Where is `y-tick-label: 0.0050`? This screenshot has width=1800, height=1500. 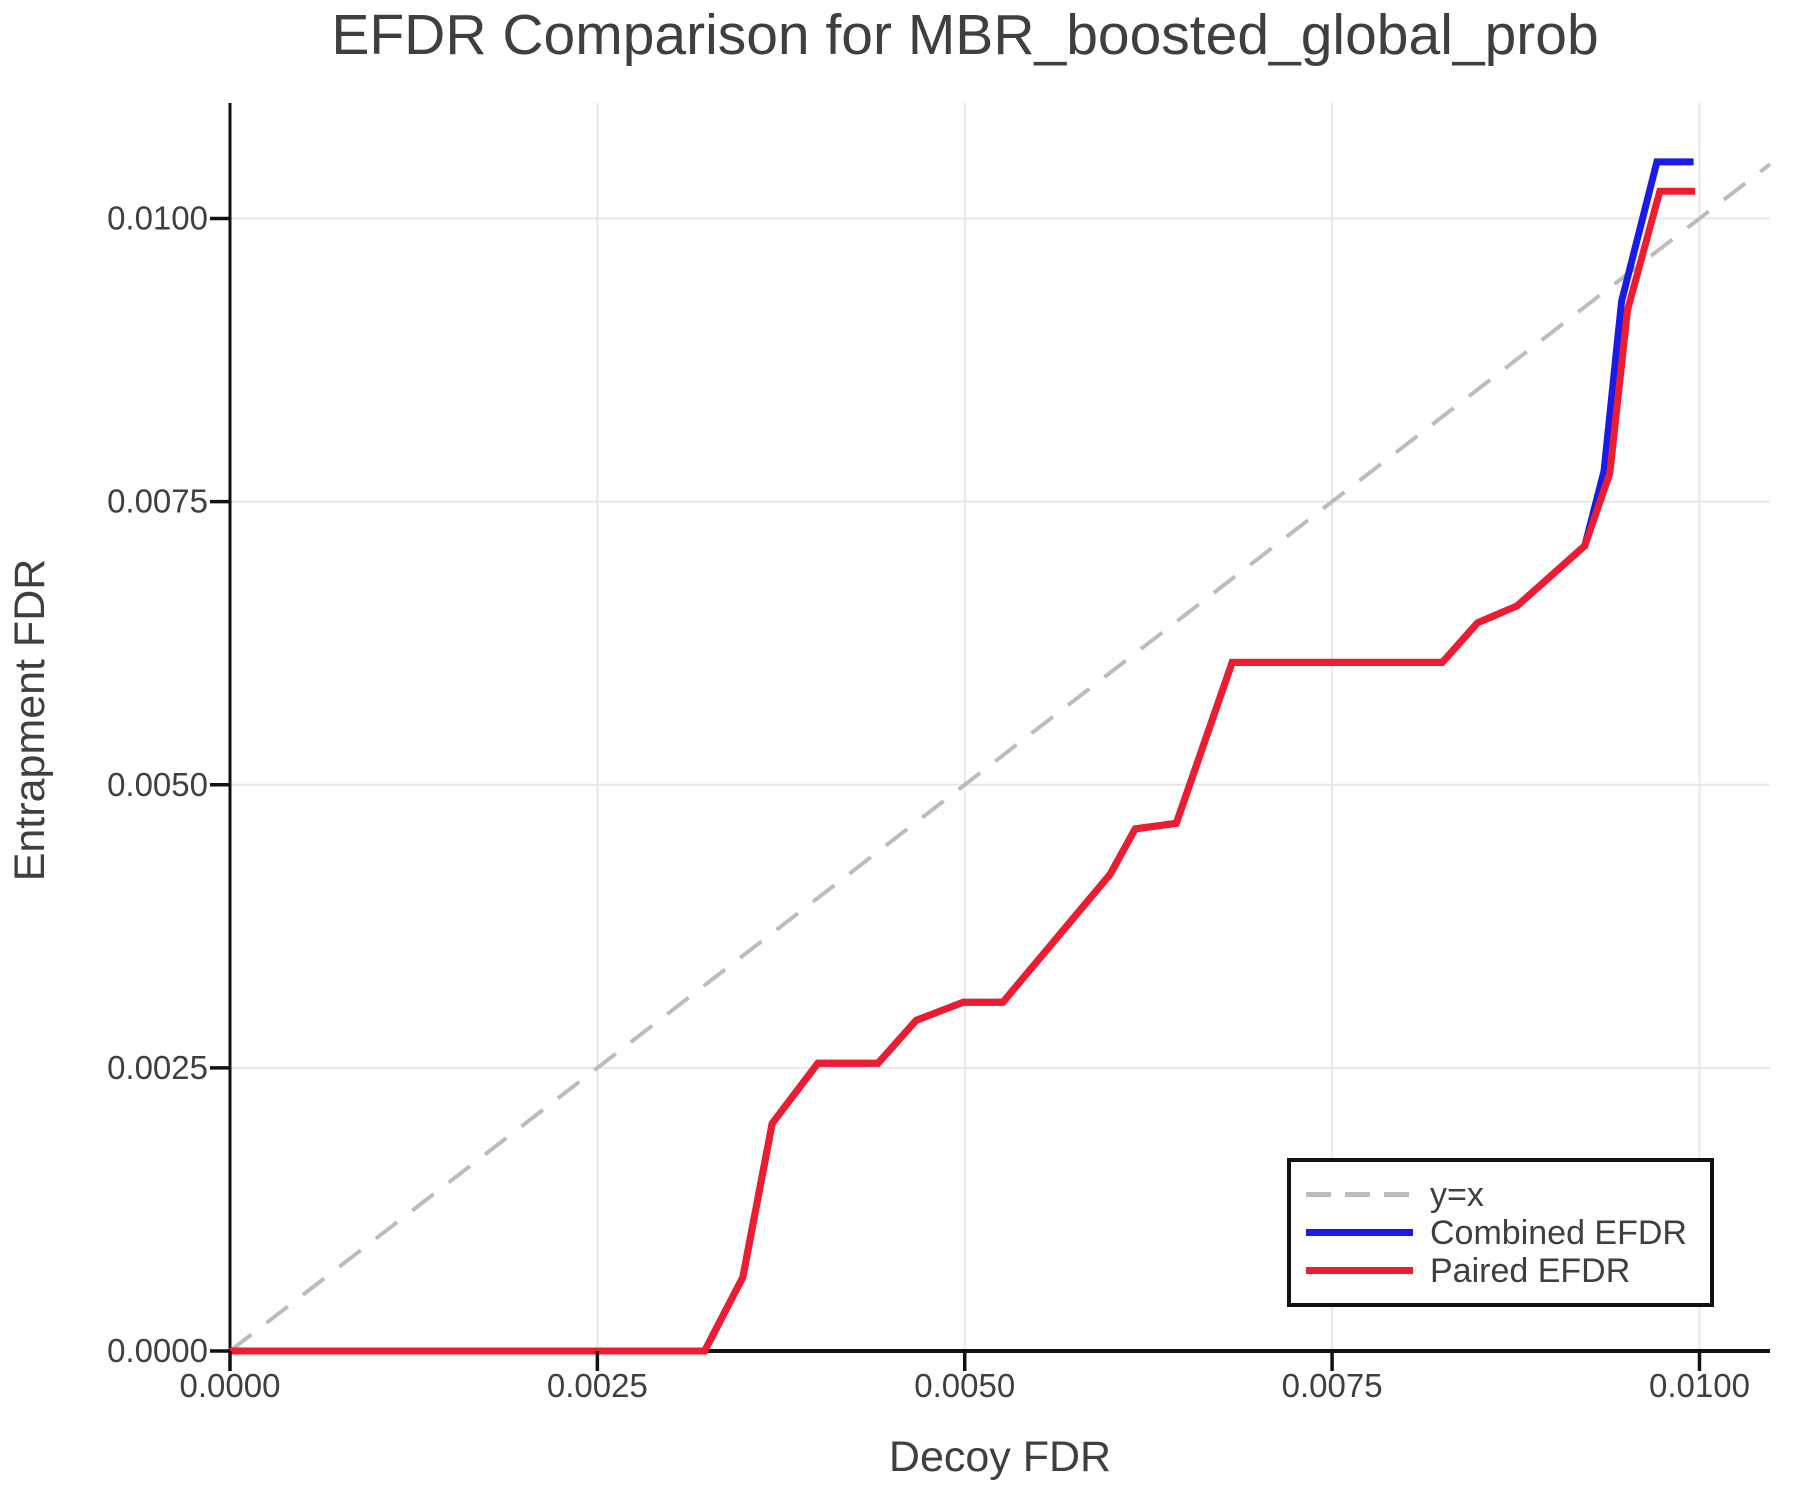
y-tick-label: 0.0050 is located at coordinates (157, 784).